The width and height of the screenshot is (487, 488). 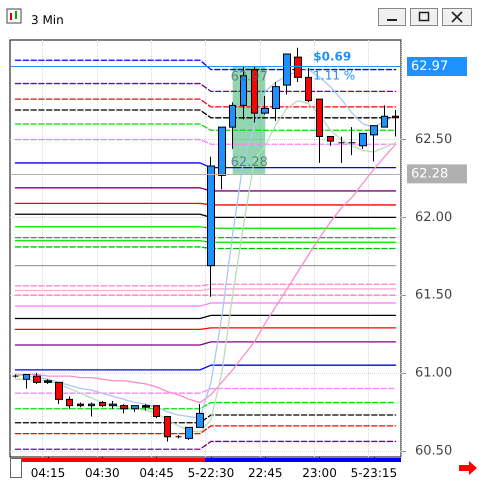 I want to click on y-tick-label: 60.50, so click(x=433, y=450).